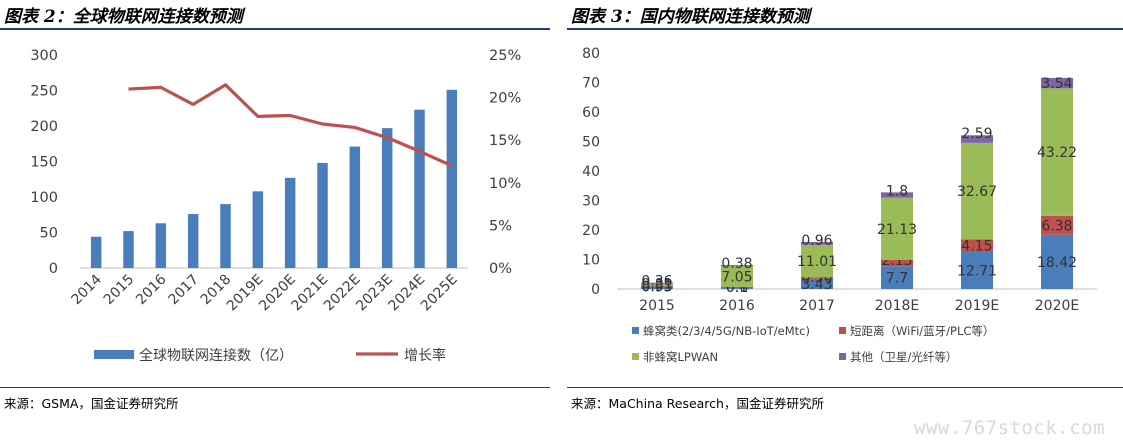 Image resolution: width=1123 pixels, height=445 pixels. Describe the element at coordinates (123, 17) in the screenshot. I see `left-chart-title: 图表 2：全球物联网连接数预测` at that location.